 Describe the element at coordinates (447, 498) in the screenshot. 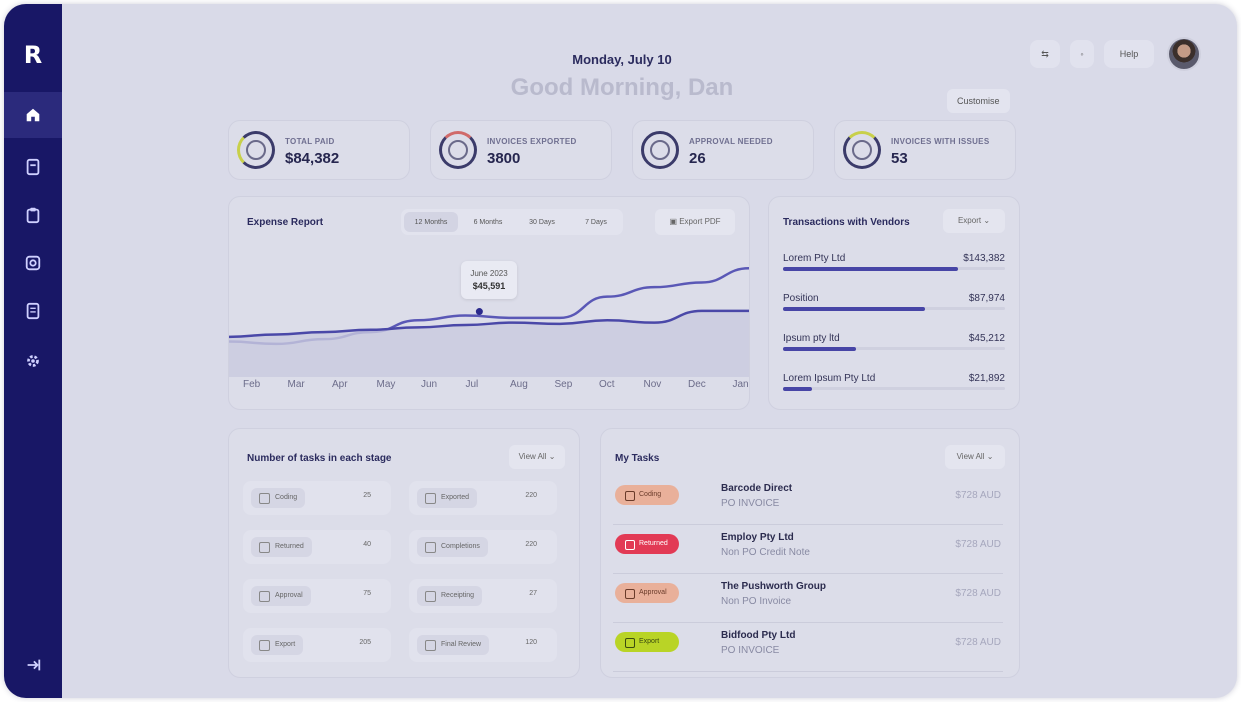

I see `stage-label: Exported` at that location.